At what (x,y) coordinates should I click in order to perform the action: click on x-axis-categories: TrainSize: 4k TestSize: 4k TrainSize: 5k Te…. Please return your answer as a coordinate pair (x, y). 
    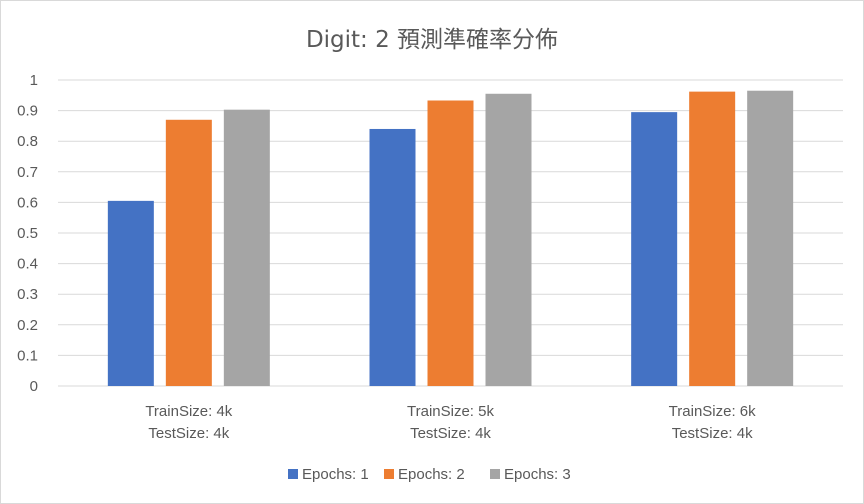
    Looking at the image, I should click on (450, 422).